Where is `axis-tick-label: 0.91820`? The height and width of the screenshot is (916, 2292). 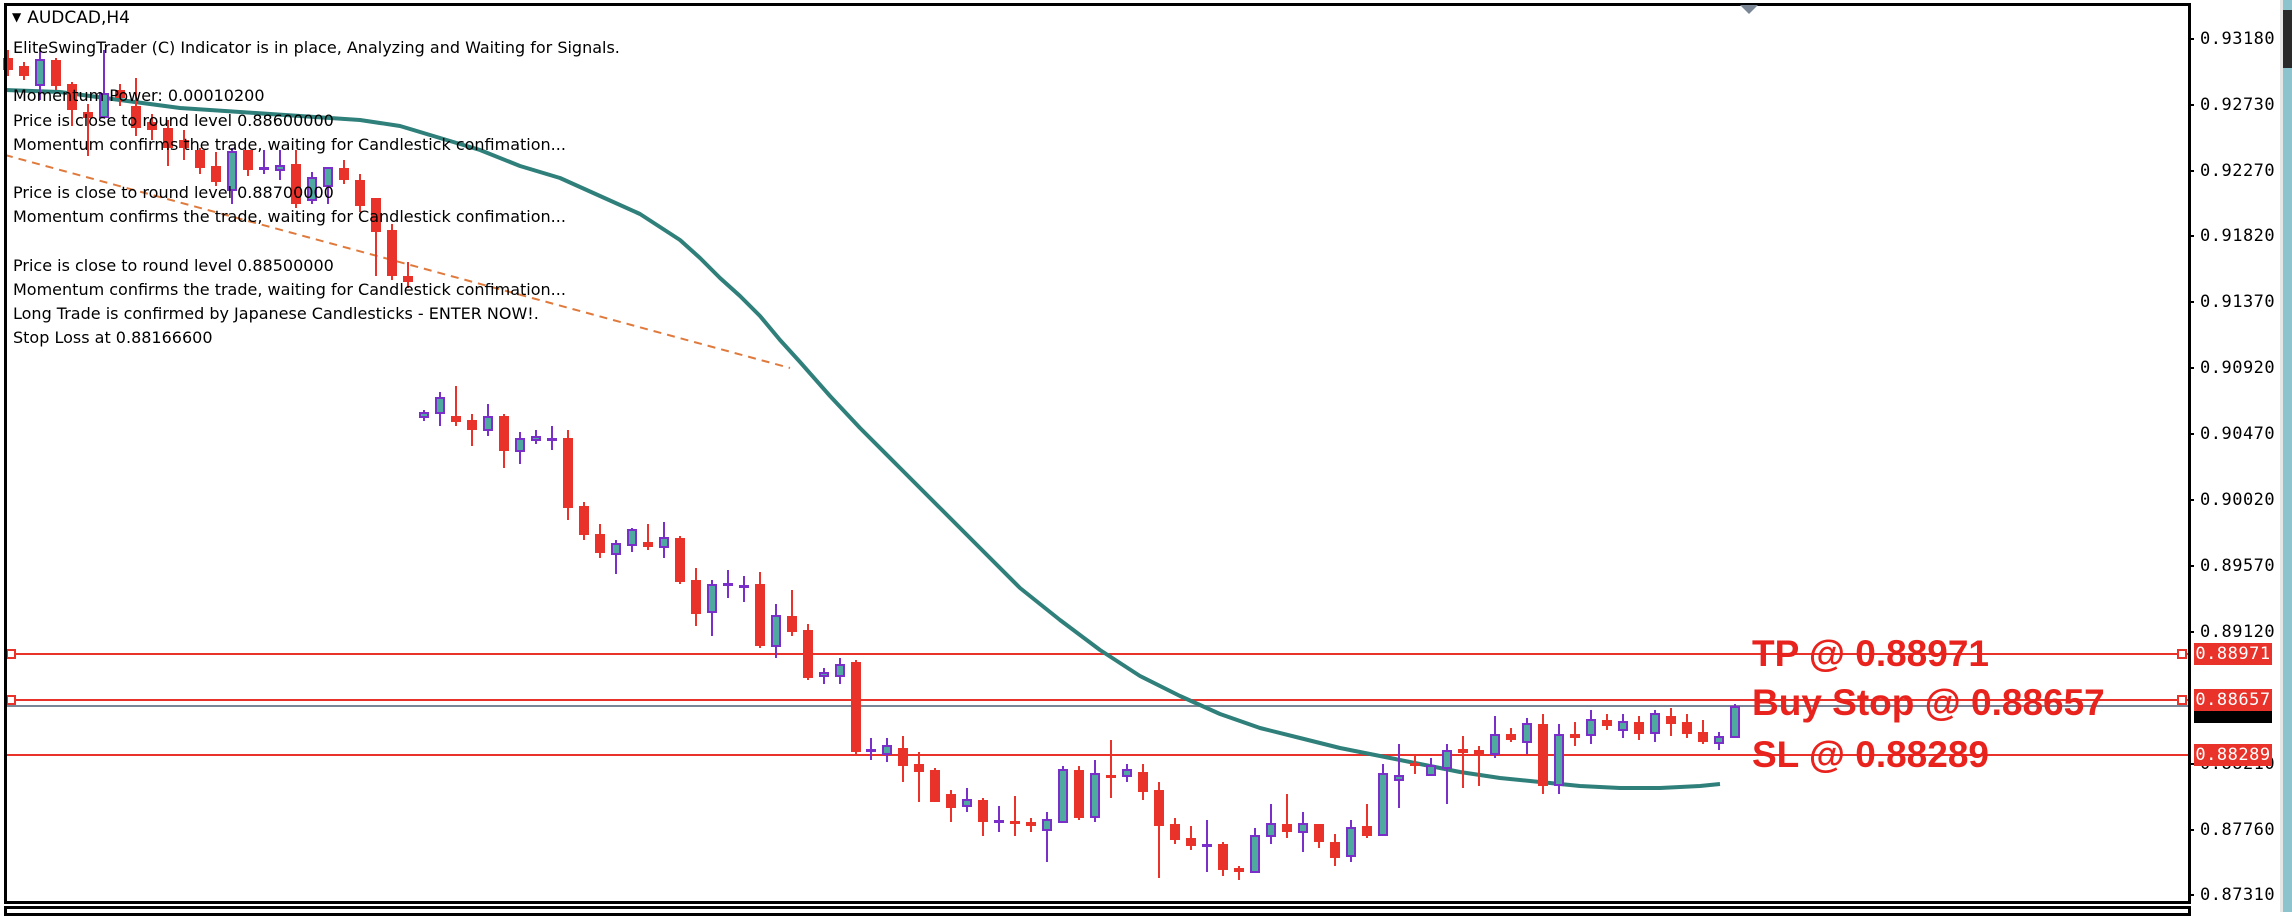 axis-tick-label: 0.91820 is located at coordinates (2238, 236).